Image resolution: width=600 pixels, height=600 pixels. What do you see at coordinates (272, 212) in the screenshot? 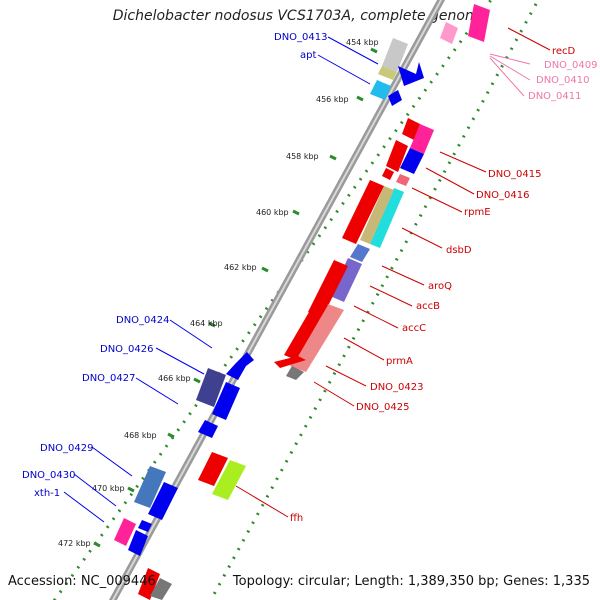
I see `ruler-tick-label: 460 kbp` at bounding box center [272, 212].